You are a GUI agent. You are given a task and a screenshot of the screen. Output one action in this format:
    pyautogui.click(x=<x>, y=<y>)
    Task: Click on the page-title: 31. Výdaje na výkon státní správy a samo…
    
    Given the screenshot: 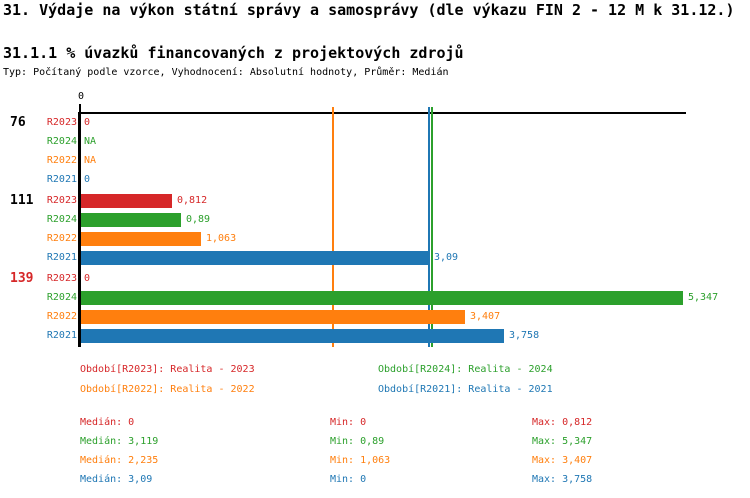 What is the action you would take?
    pyautogui.click(x=369, y=10)
    